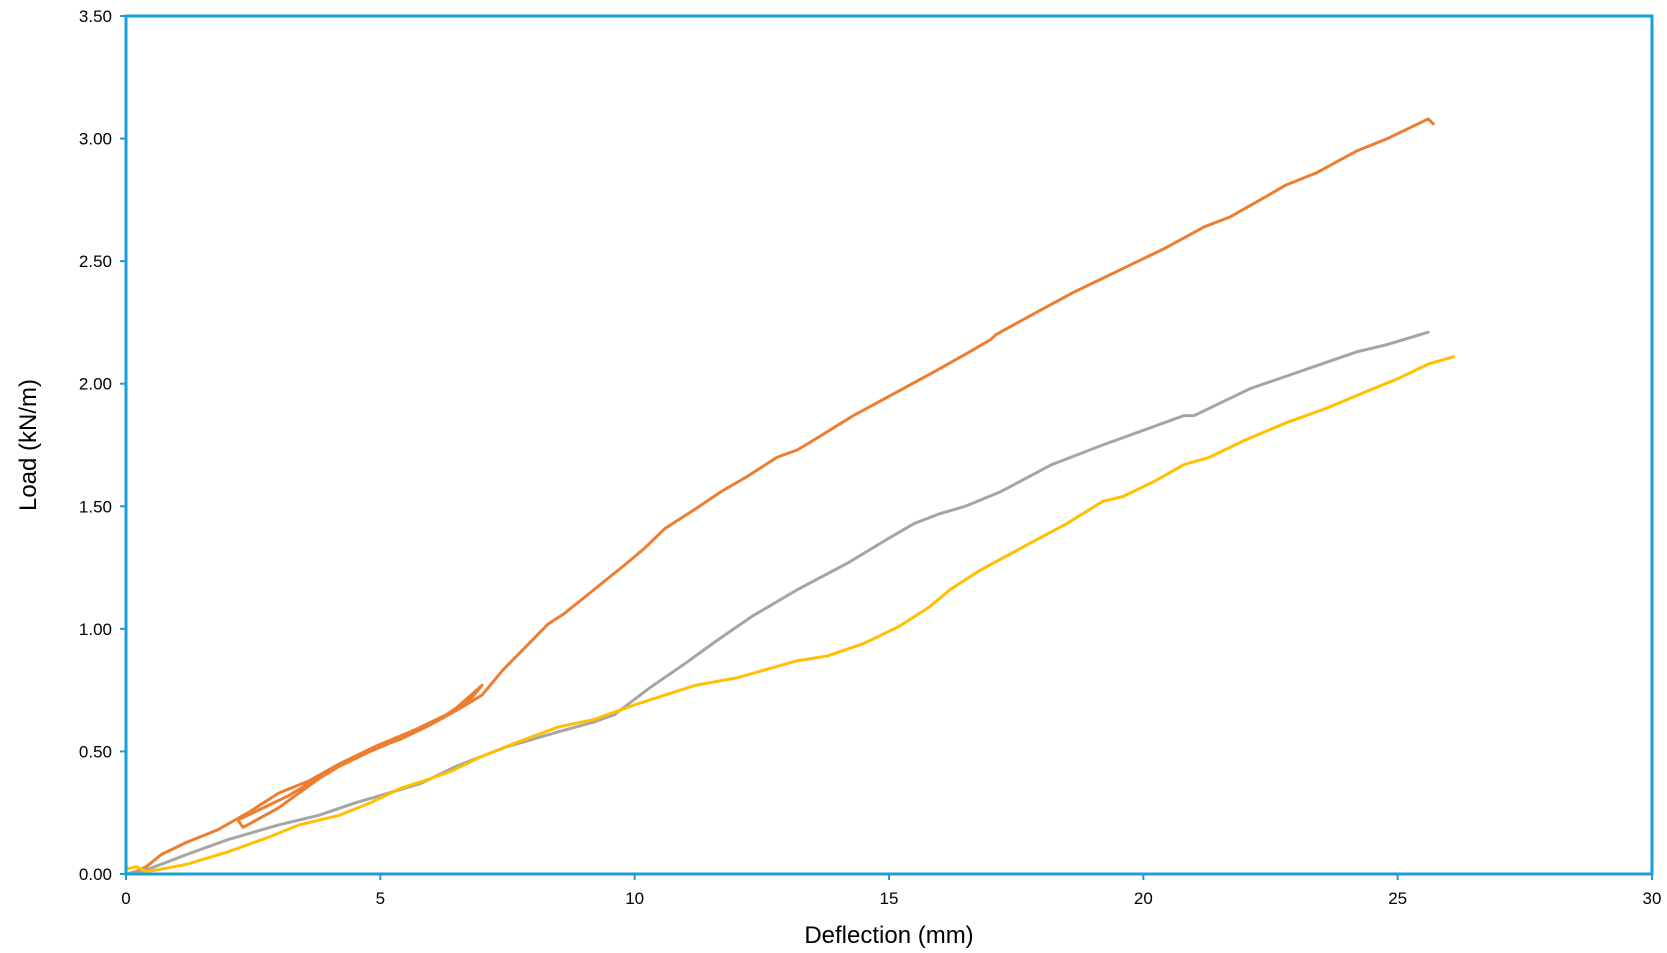  Describe the element at coordinates (28, 445) in the screenshot. I see `y-axis-title: Load (kN/m)` at that location.